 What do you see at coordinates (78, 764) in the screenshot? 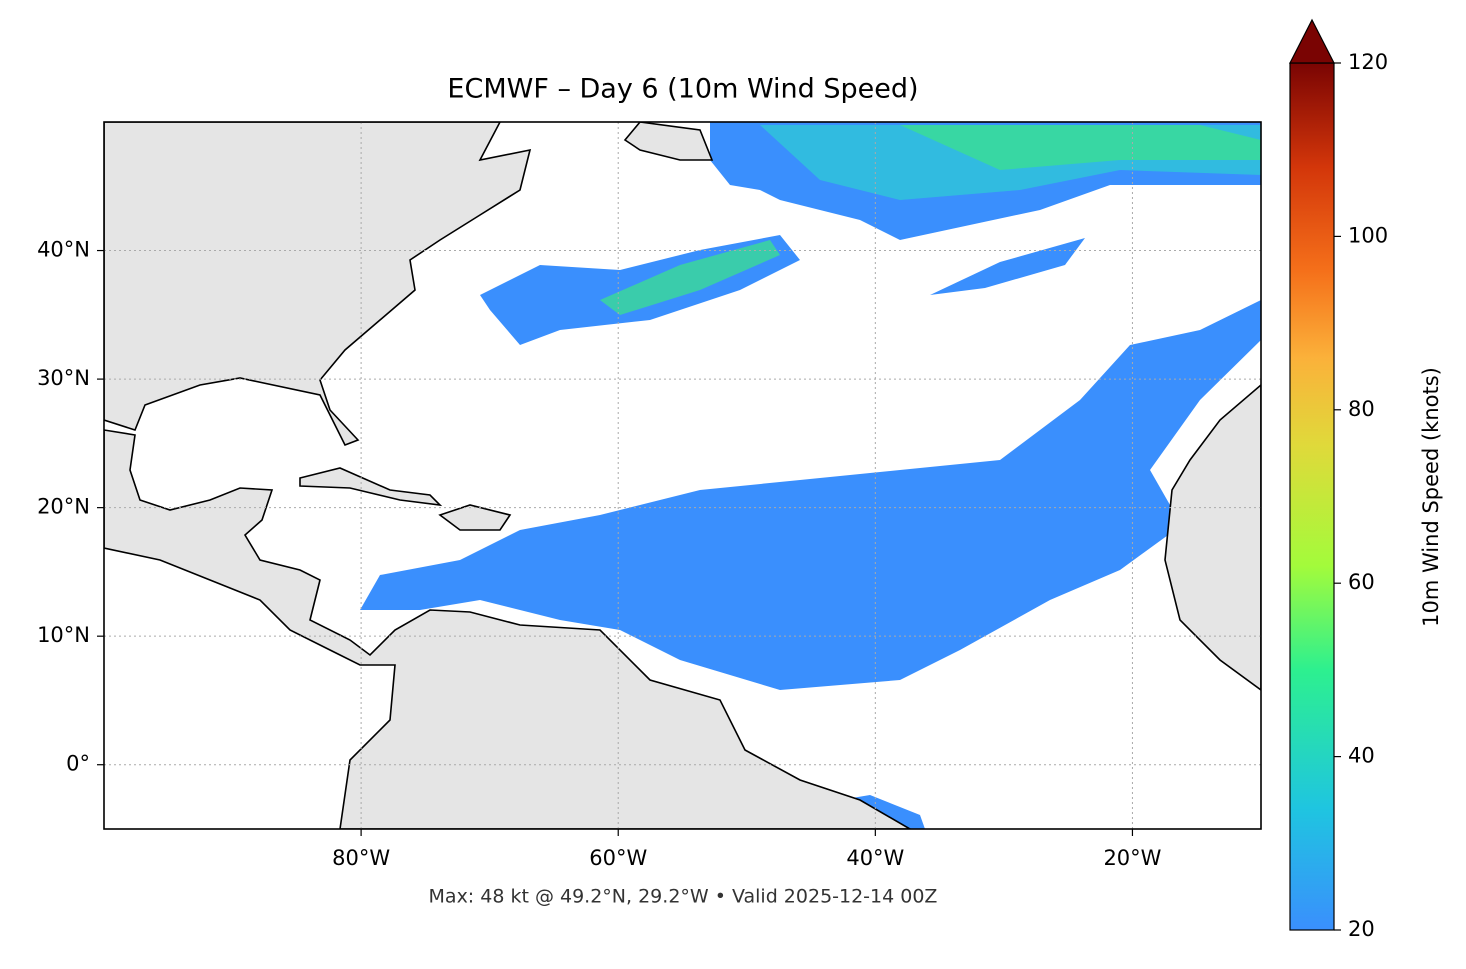
I see `y-tick-label: 0°` at bounding box center [78, 764].